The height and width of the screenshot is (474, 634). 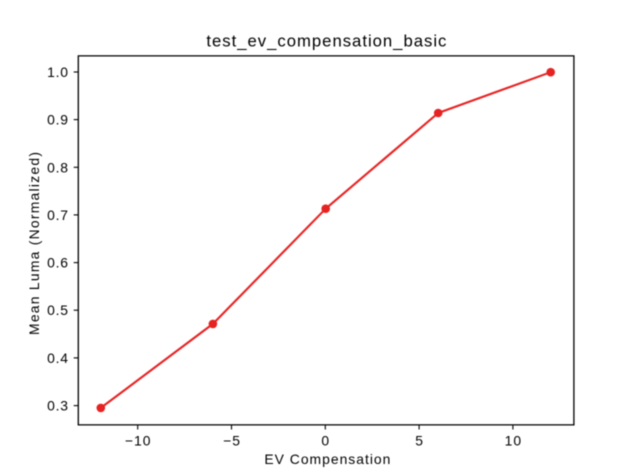 I want to click on svg-text: 10, so click(x=513, y=441).